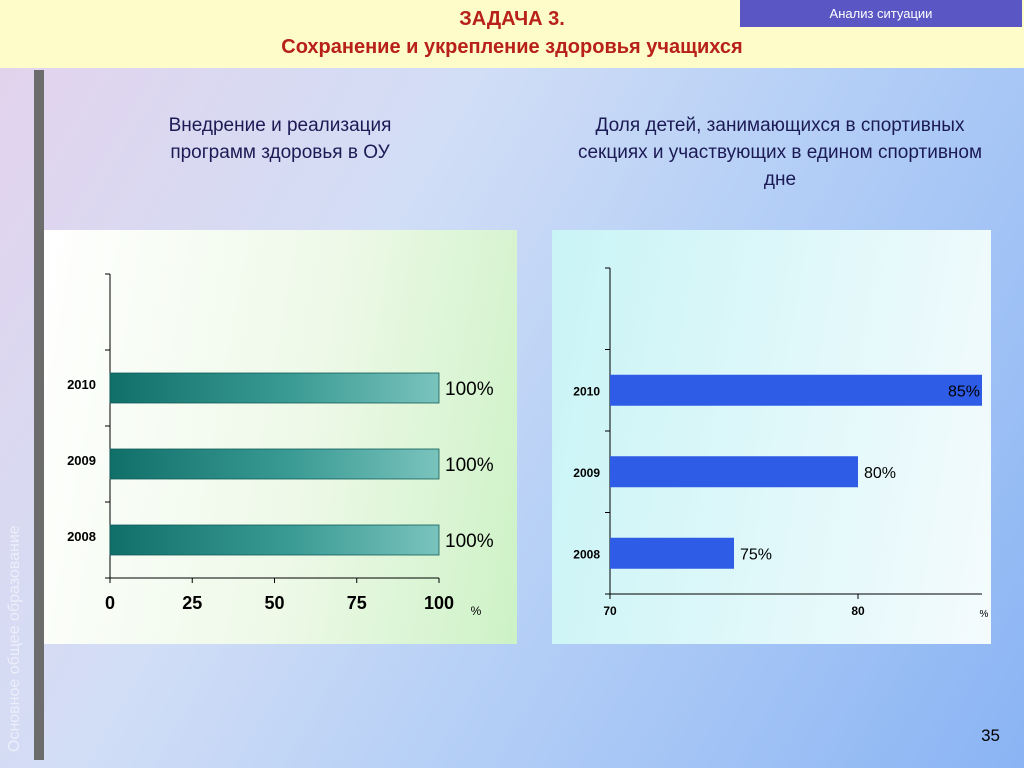 The image size is (1024, 768). I want to click on x-tick-label: 0, so click(110, 603).